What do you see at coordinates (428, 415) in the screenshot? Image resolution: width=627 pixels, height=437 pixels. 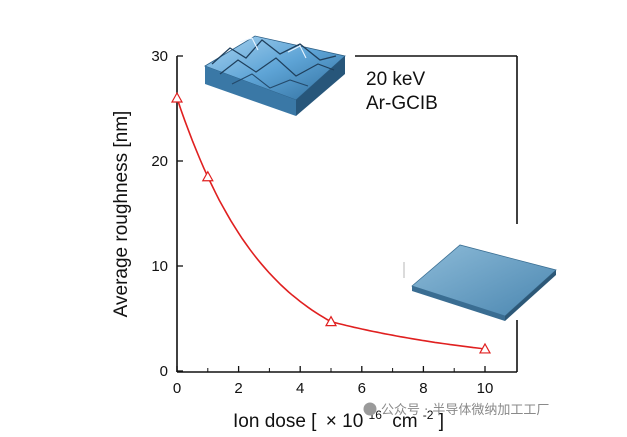 I see `x-axis-label-unit-exp: -2` at bounding box center [428, 415].